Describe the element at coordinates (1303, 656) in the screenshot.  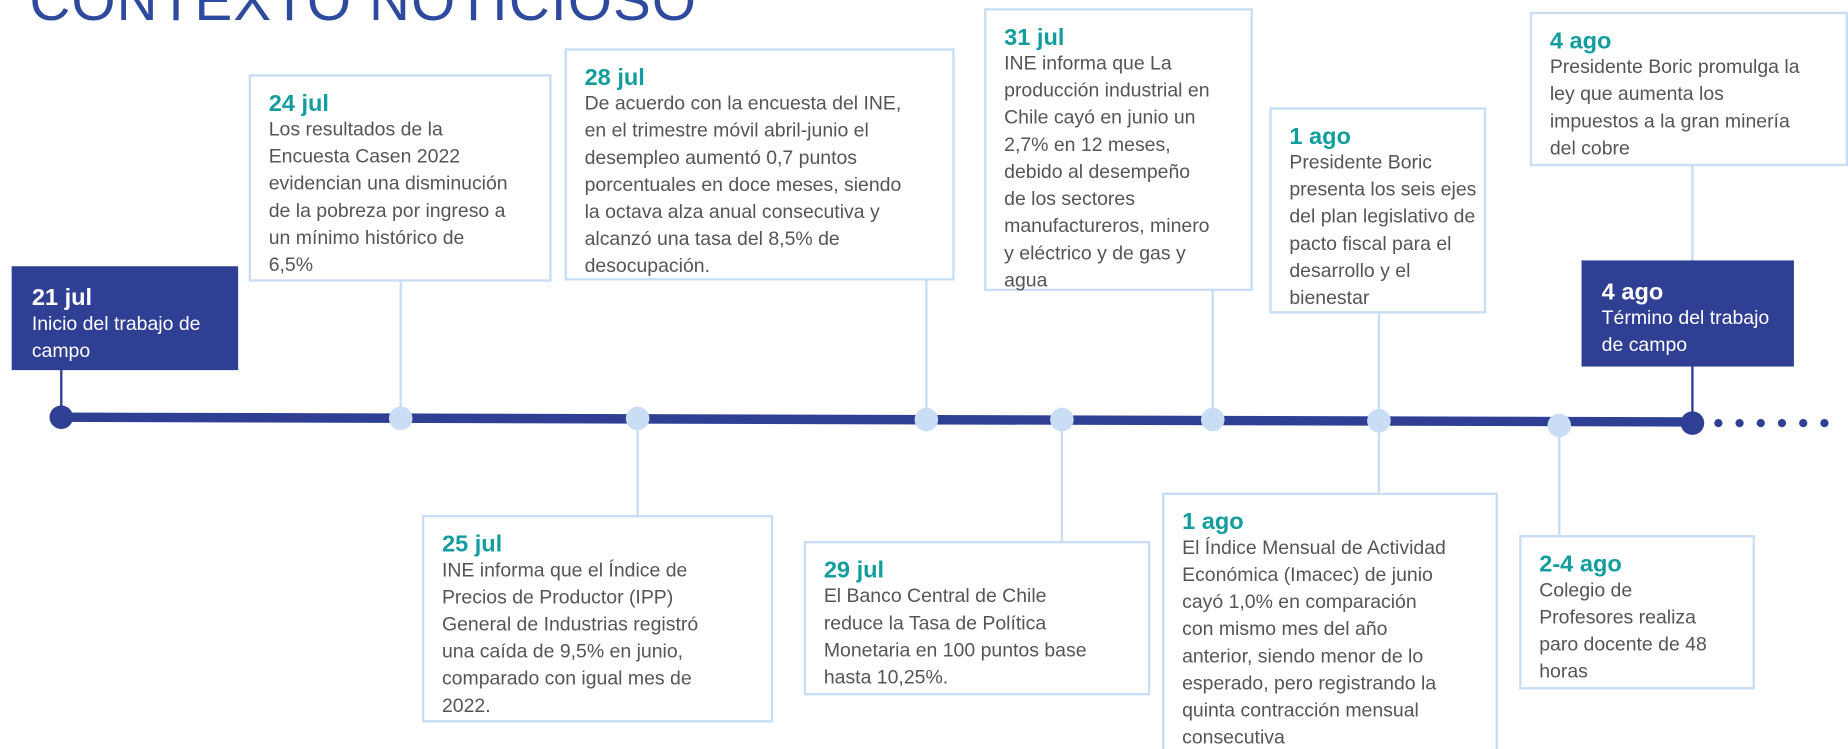
I see `event-text: anterior, siendo menor de lo` at that location.